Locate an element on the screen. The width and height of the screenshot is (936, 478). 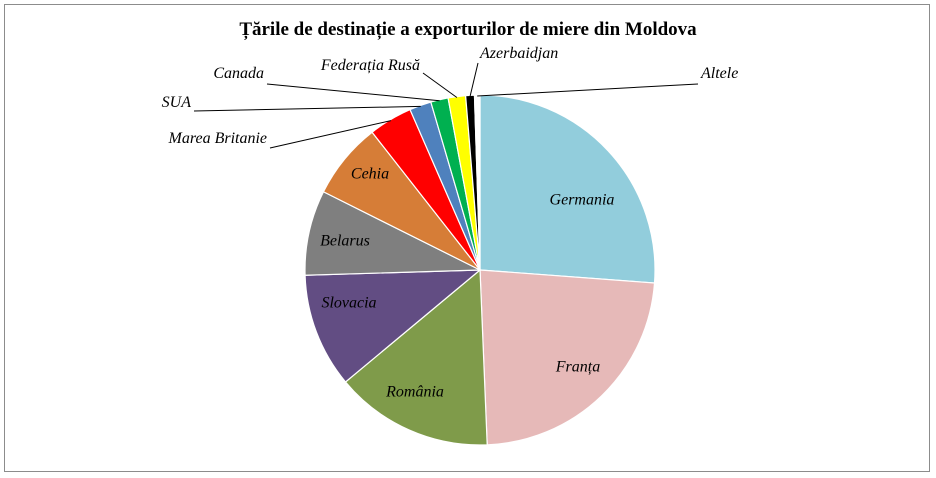
slice-label-canada: Canada is located at coordinates (238, 73).